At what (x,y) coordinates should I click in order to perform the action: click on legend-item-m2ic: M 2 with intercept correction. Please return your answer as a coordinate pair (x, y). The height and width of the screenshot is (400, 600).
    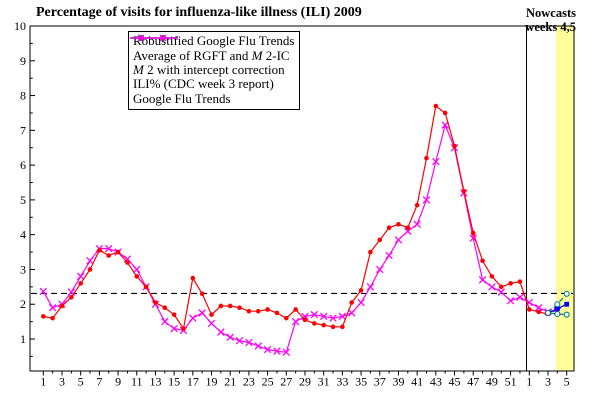
    Looking at the image, I should click on (212, 55).